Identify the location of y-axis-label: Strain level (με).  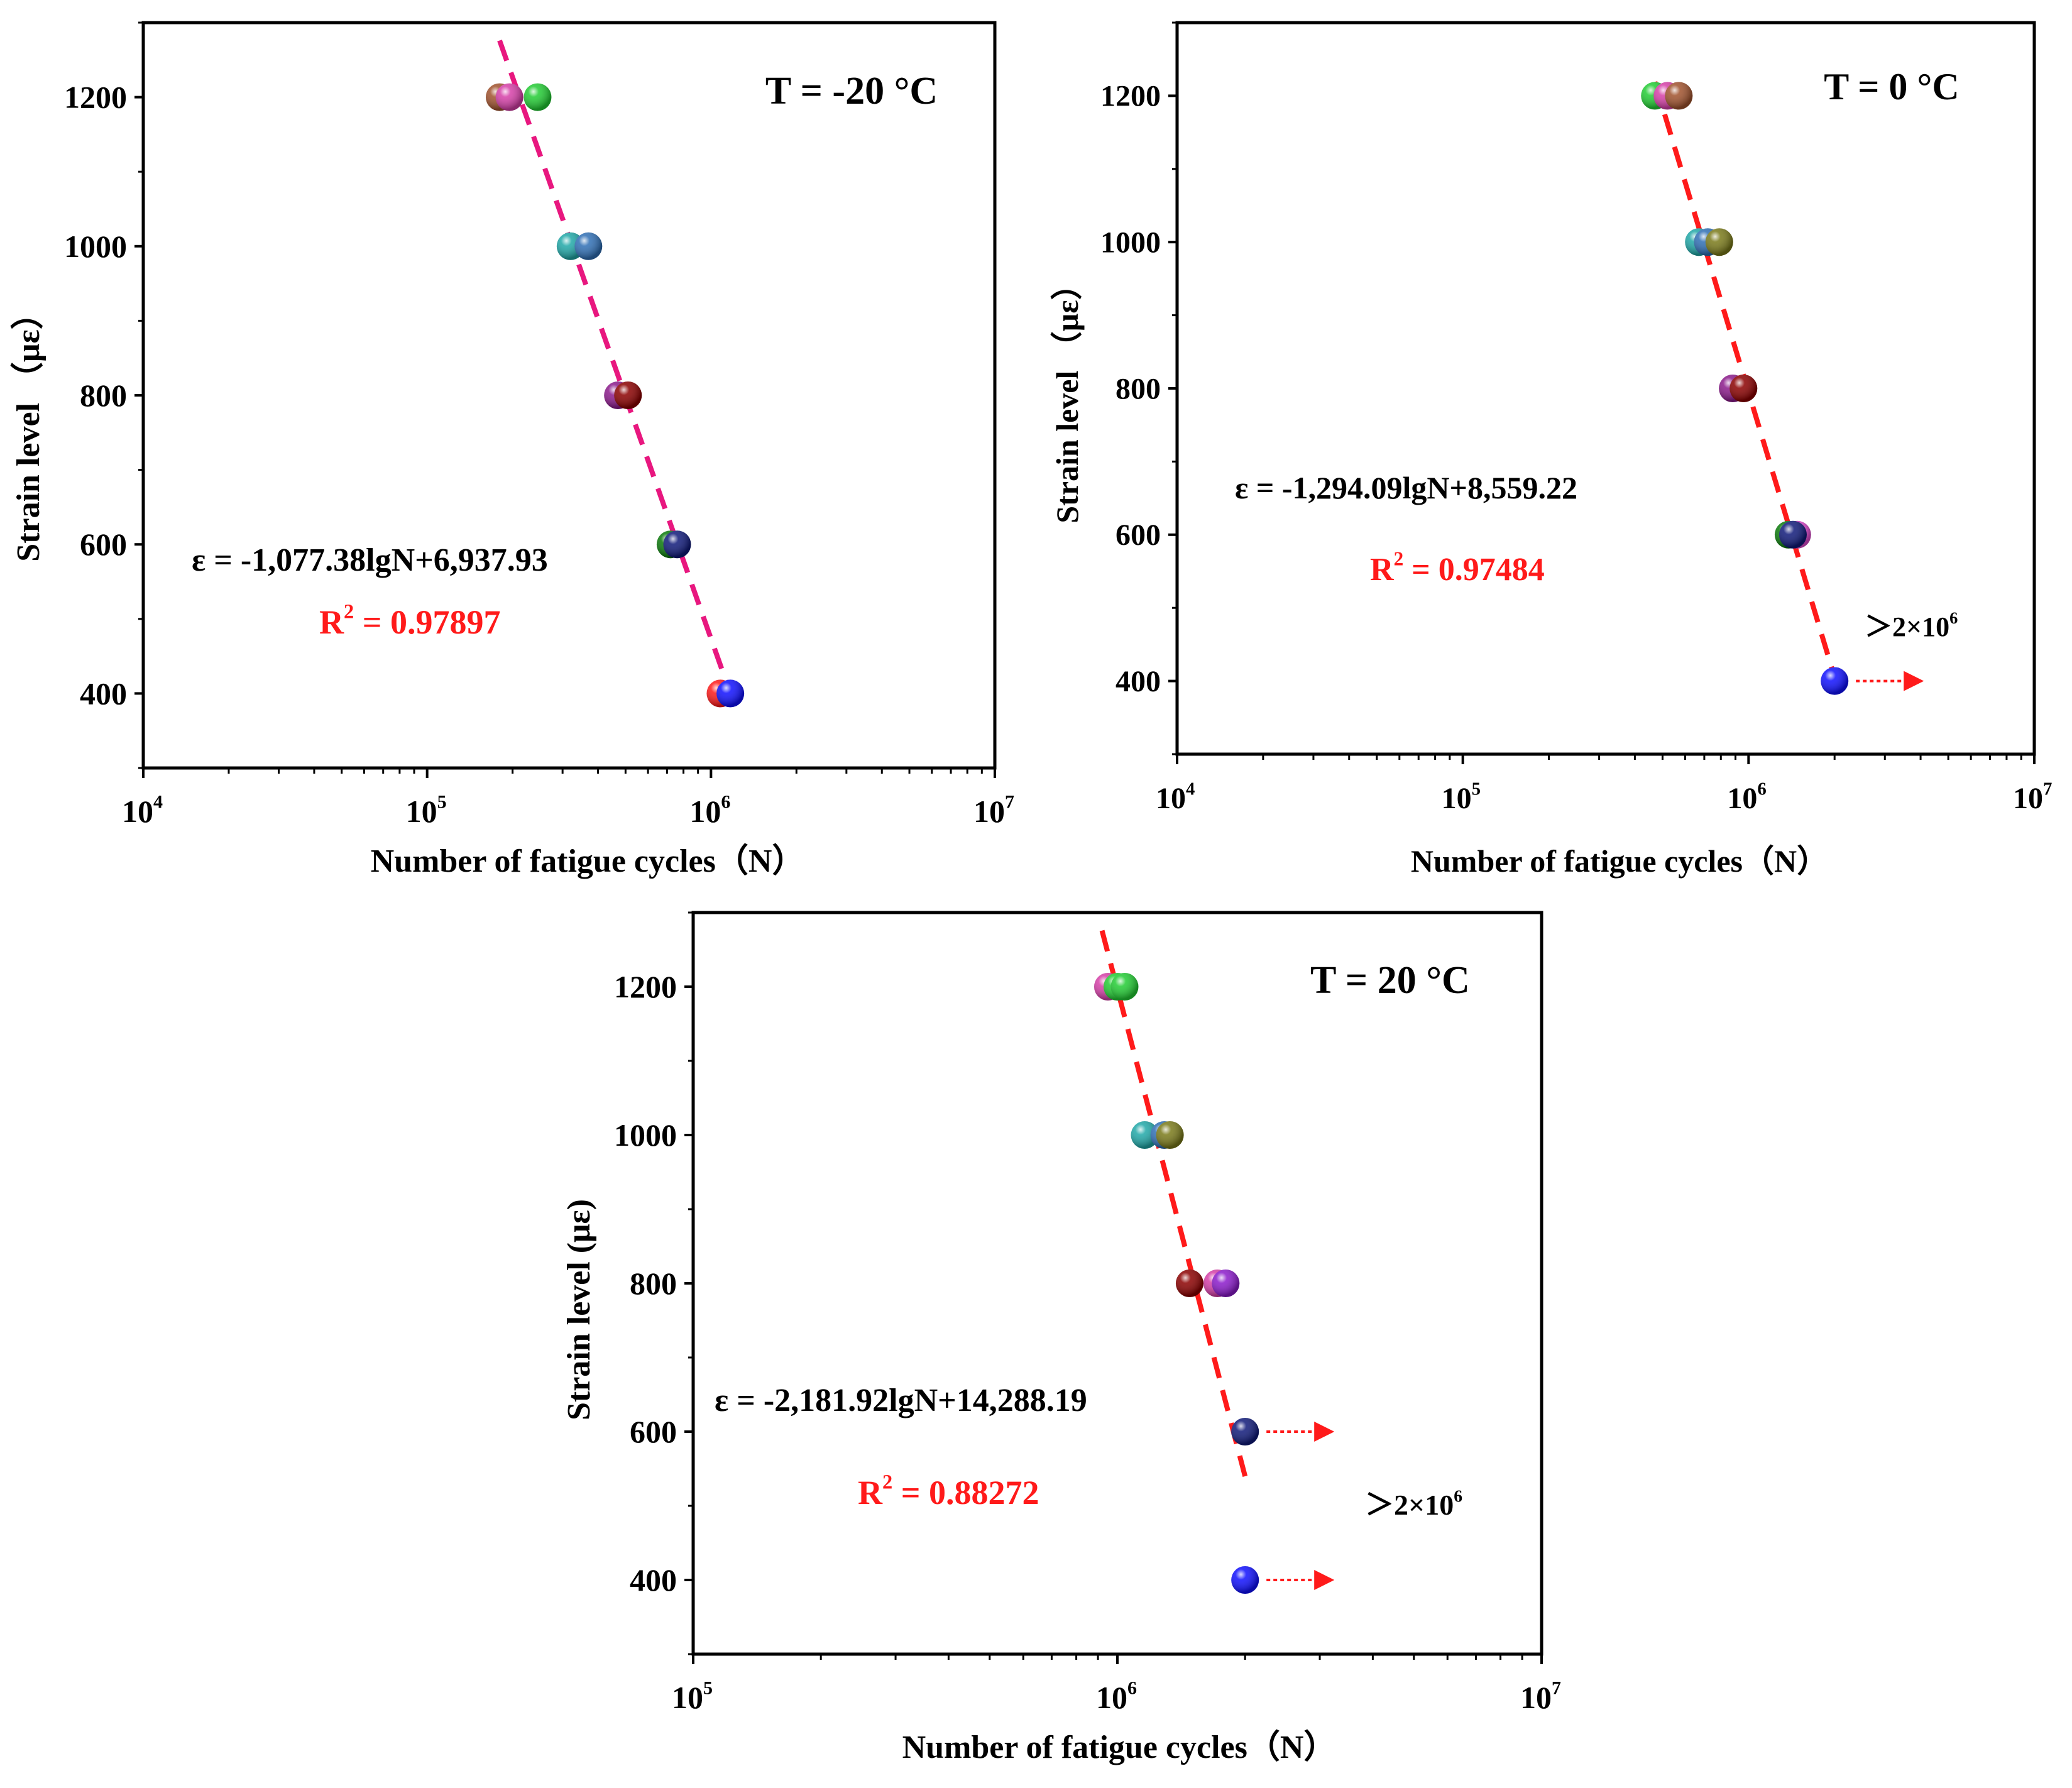
(579, 1310).